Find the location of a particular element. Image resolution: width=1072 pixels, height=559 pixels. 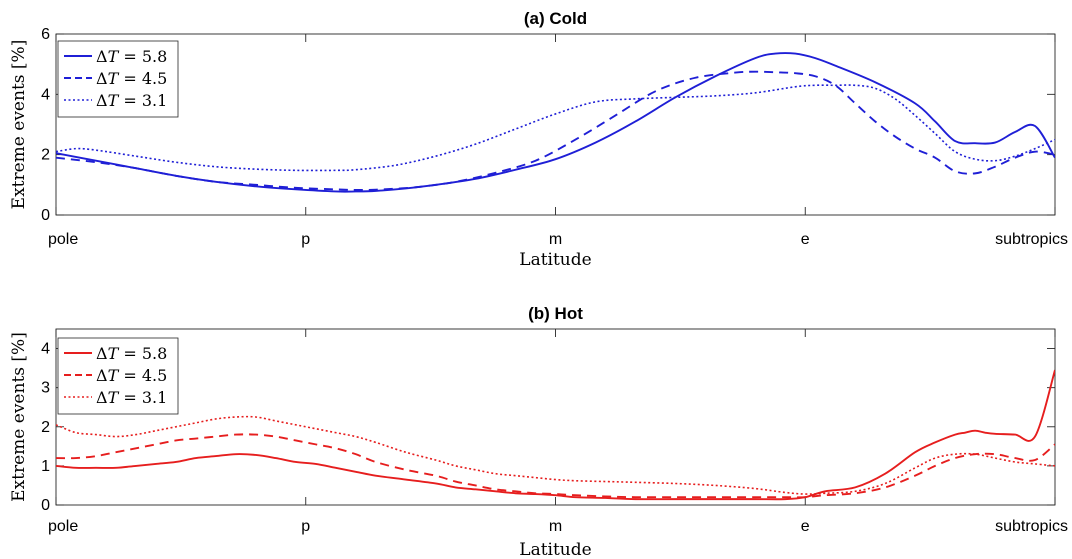

y-tick-label: 6 is located at coordinates (45, 34).